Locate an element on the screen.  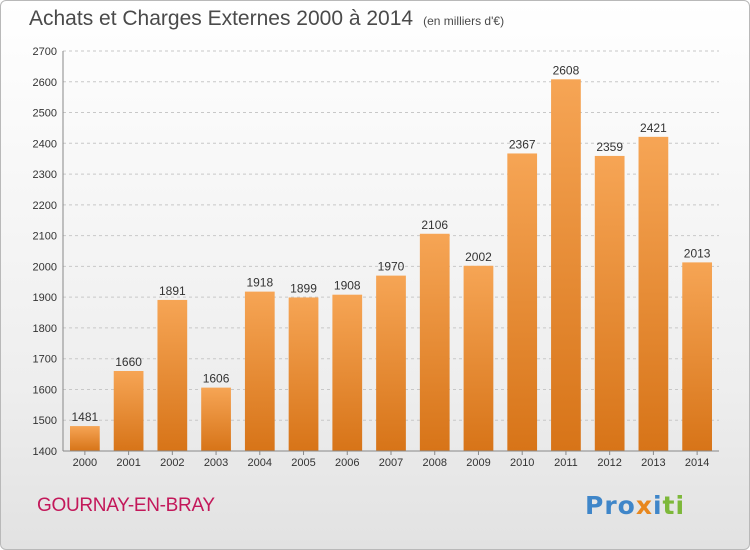
y-tick-label: 1500 is located at coordinates (45, 421).